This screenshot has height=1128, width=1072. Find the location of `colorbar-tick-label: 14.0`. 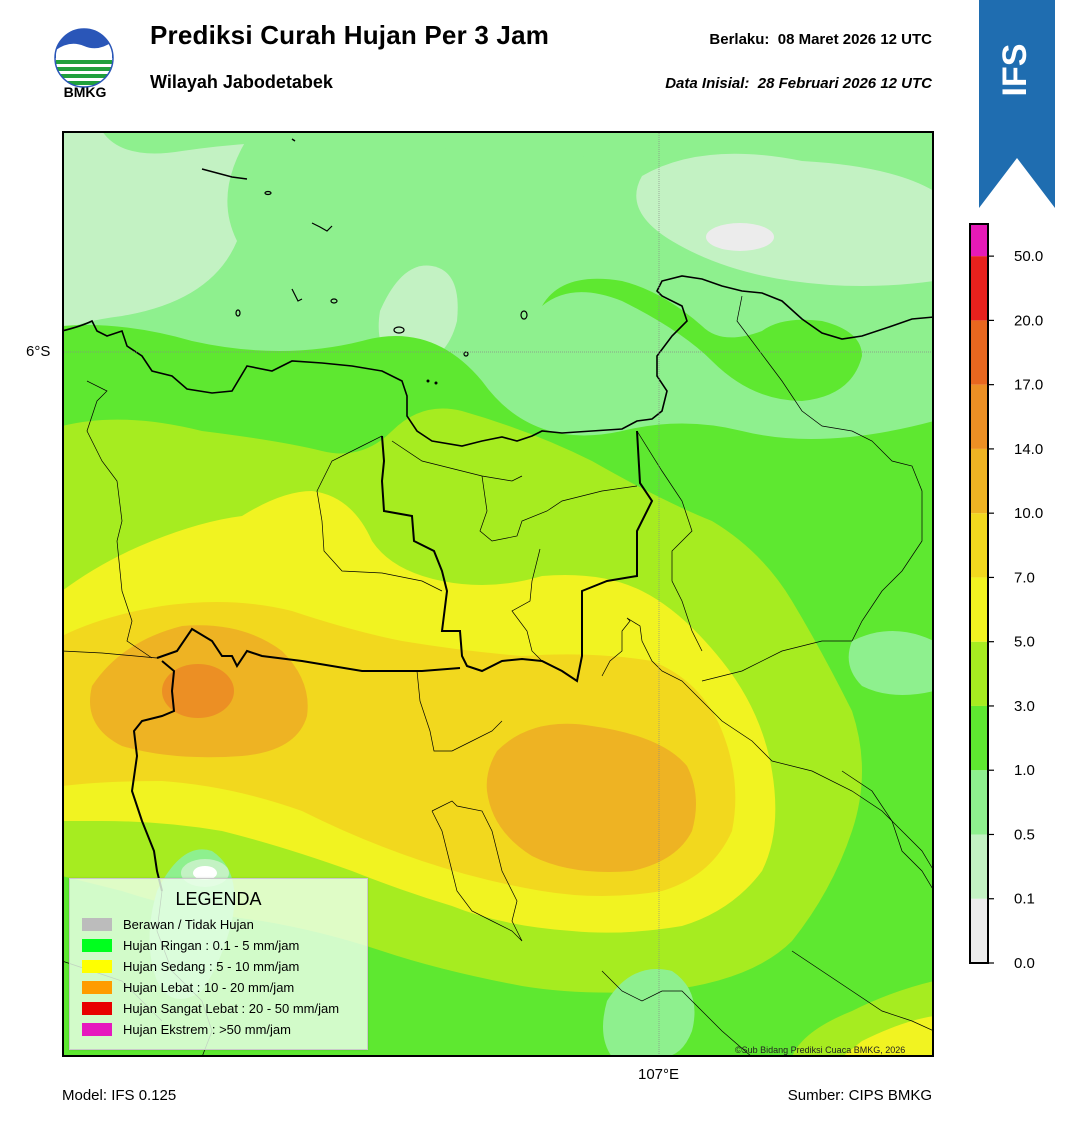

colorbar-tick-label: 14.0 is located at coordinates (1028, 449).